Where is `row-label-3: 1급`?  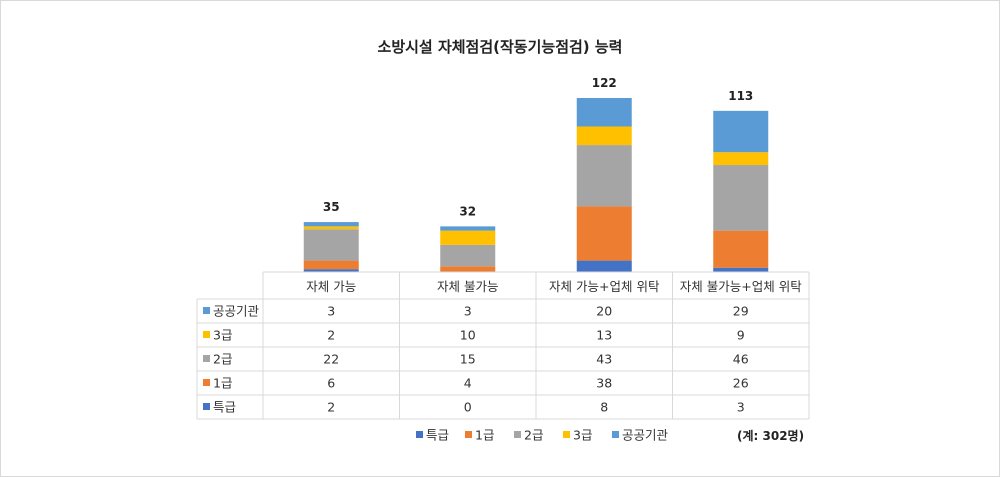 row-label-3: 1급 is located at coordinates (222, 383).